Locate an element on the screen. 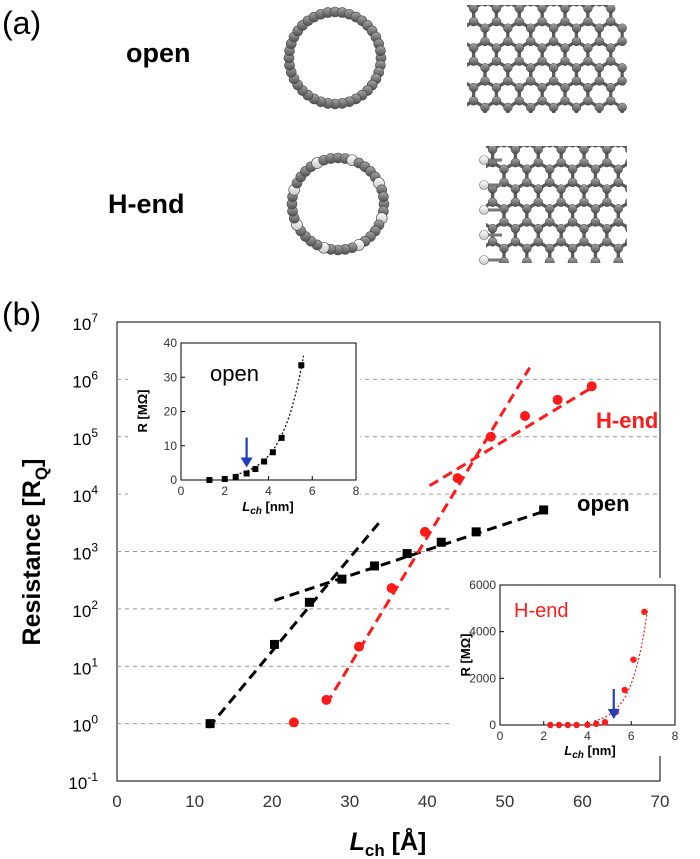 The width and height of the screenshot is (700, 859). y-tick-label: 101 is located at coordinates (85, 666).